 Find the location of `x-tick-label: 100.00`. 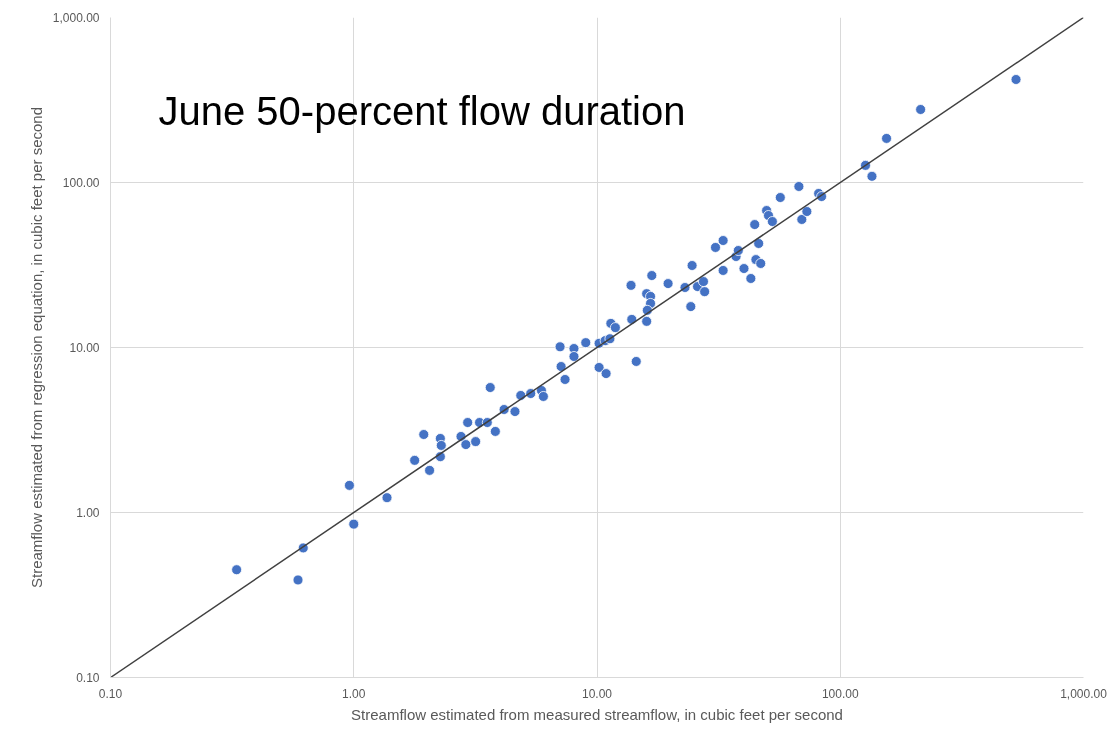

x-tick-label: 100.00 is located at coordinates (840, 693).